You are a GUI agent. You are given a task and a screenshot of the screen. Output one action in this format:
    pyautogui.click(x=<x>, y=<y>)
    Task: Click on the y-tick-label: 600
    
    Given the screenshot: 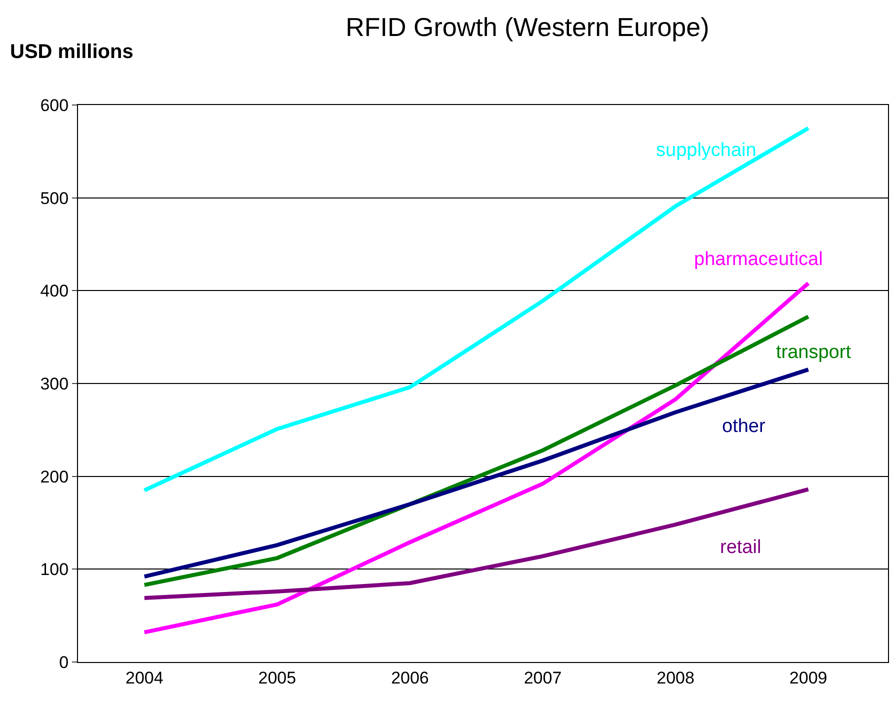 What is the action you would take?
    pyautogui.click(x=54, y=105)
    